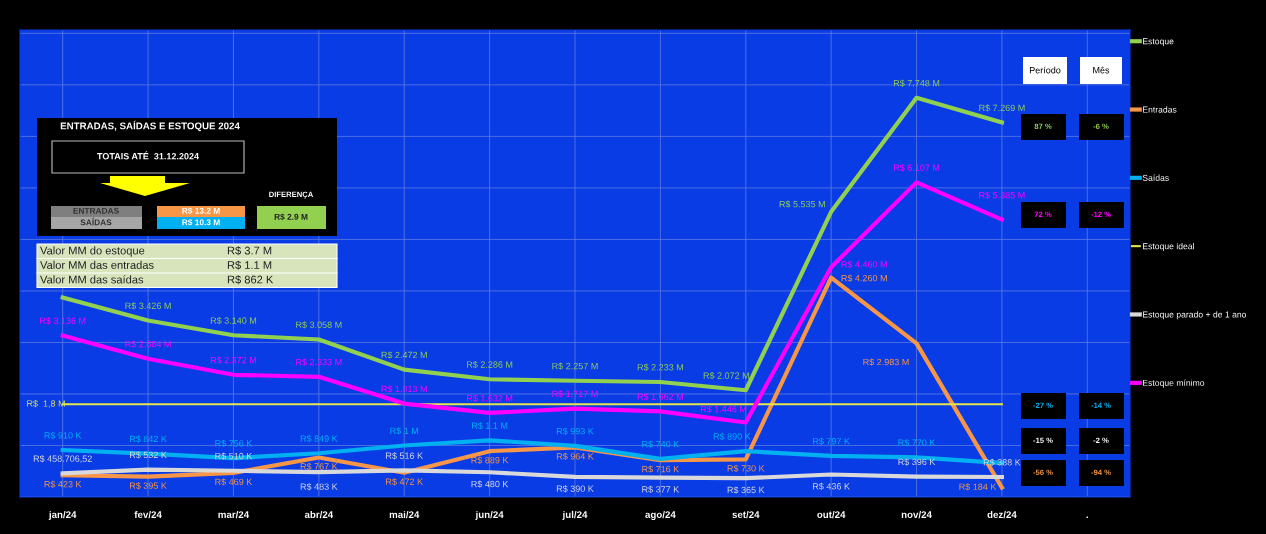 Image resolution: width=1266 pixels, height=534 pixels. I want to click on data-label: R$ 1.717 M, so click(575, 394).